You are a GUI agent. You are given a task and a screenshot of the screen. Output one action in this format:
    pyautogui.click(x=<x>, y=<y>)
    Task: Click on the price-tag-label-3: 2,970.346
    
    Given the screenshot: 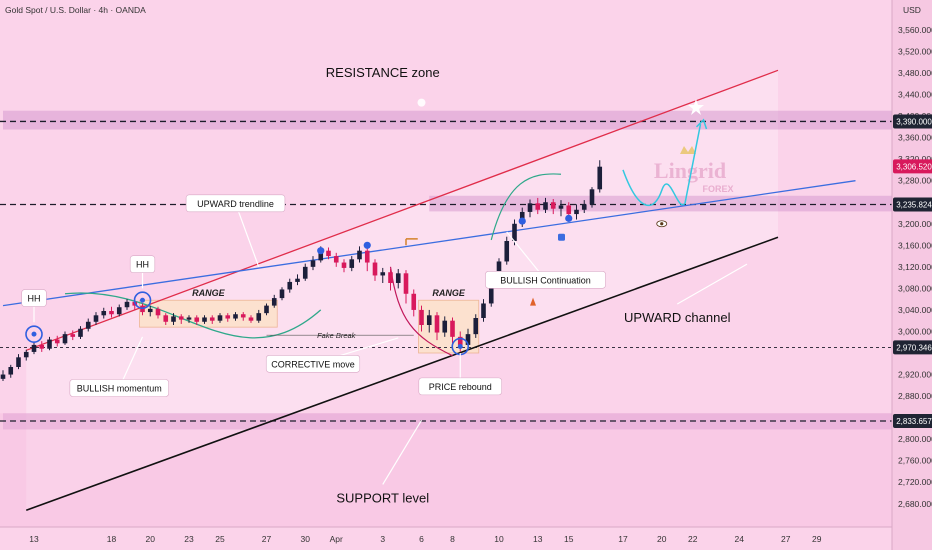 What is the action you would take?
    pyautogui.click(x=914, y=347)
    